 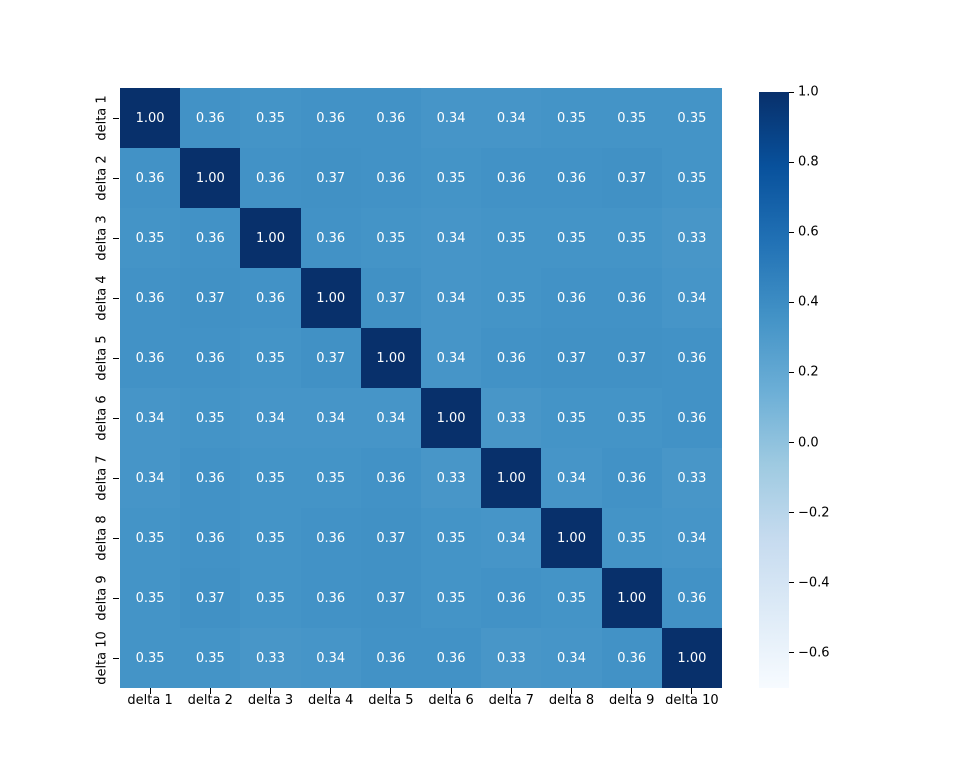 What do you see at coordinates (814, 653) in the screenshot?
I see `colorbar-tick-label: −0.6` at bounding box center [814, 653].